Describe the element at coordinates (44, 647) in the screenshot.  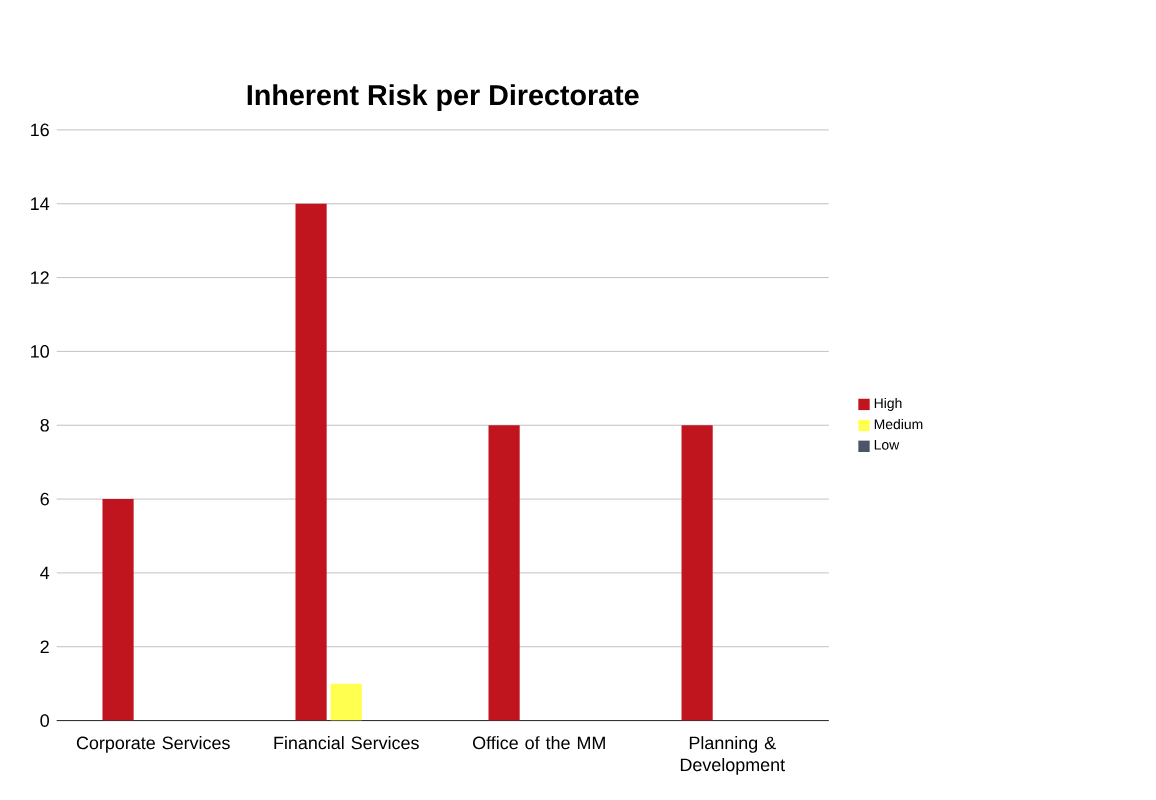
I see `y-tick-label: 2` at that location.